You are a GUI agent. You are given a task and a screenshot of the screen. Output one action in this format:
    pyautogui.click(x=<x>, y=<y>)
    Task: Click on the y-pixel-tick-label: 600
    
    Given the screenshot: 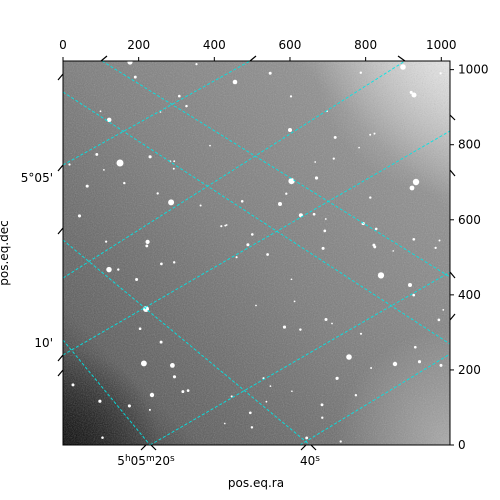 What is the action you would take?
    pyautogui.click(x=469, y=220)
    